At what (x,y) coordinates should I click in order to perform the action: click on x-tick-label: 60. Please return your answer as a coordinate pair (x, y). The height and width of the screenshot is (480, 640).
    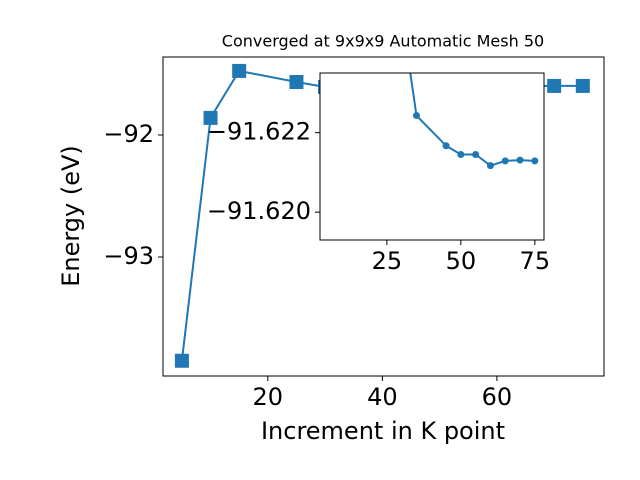
    Looking at the image, I should click on (497, 397).